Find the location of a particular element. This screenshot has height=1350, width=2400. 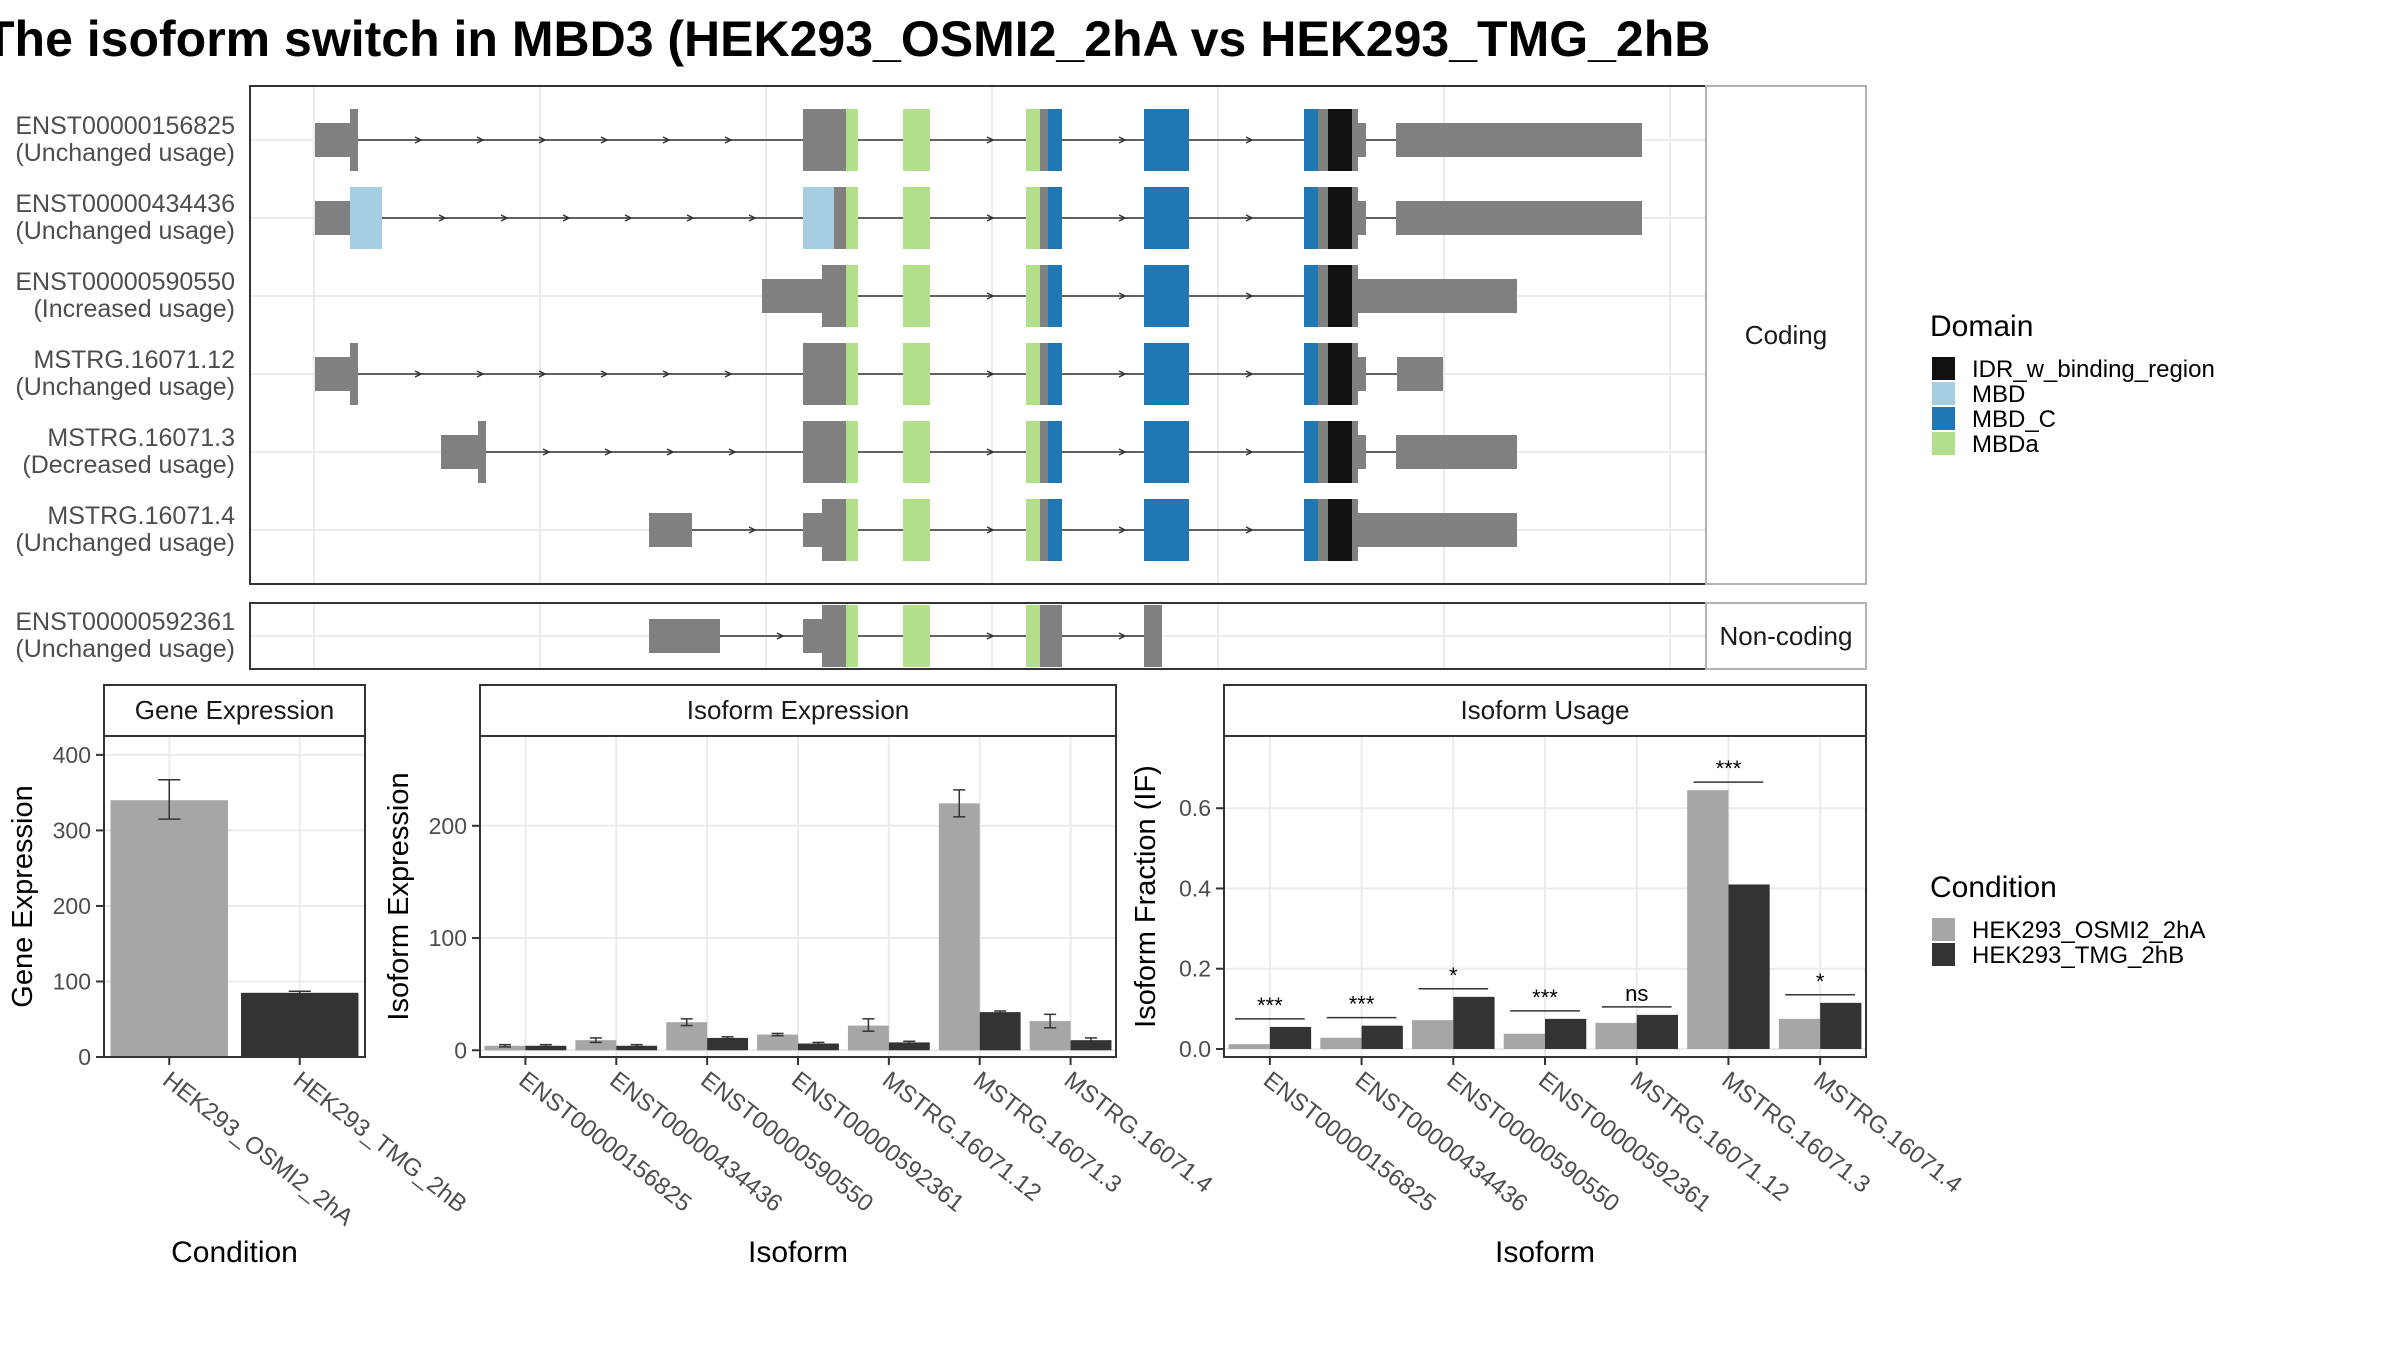

y-tick-label: 0.2 is located at coordinates (1195, 969).